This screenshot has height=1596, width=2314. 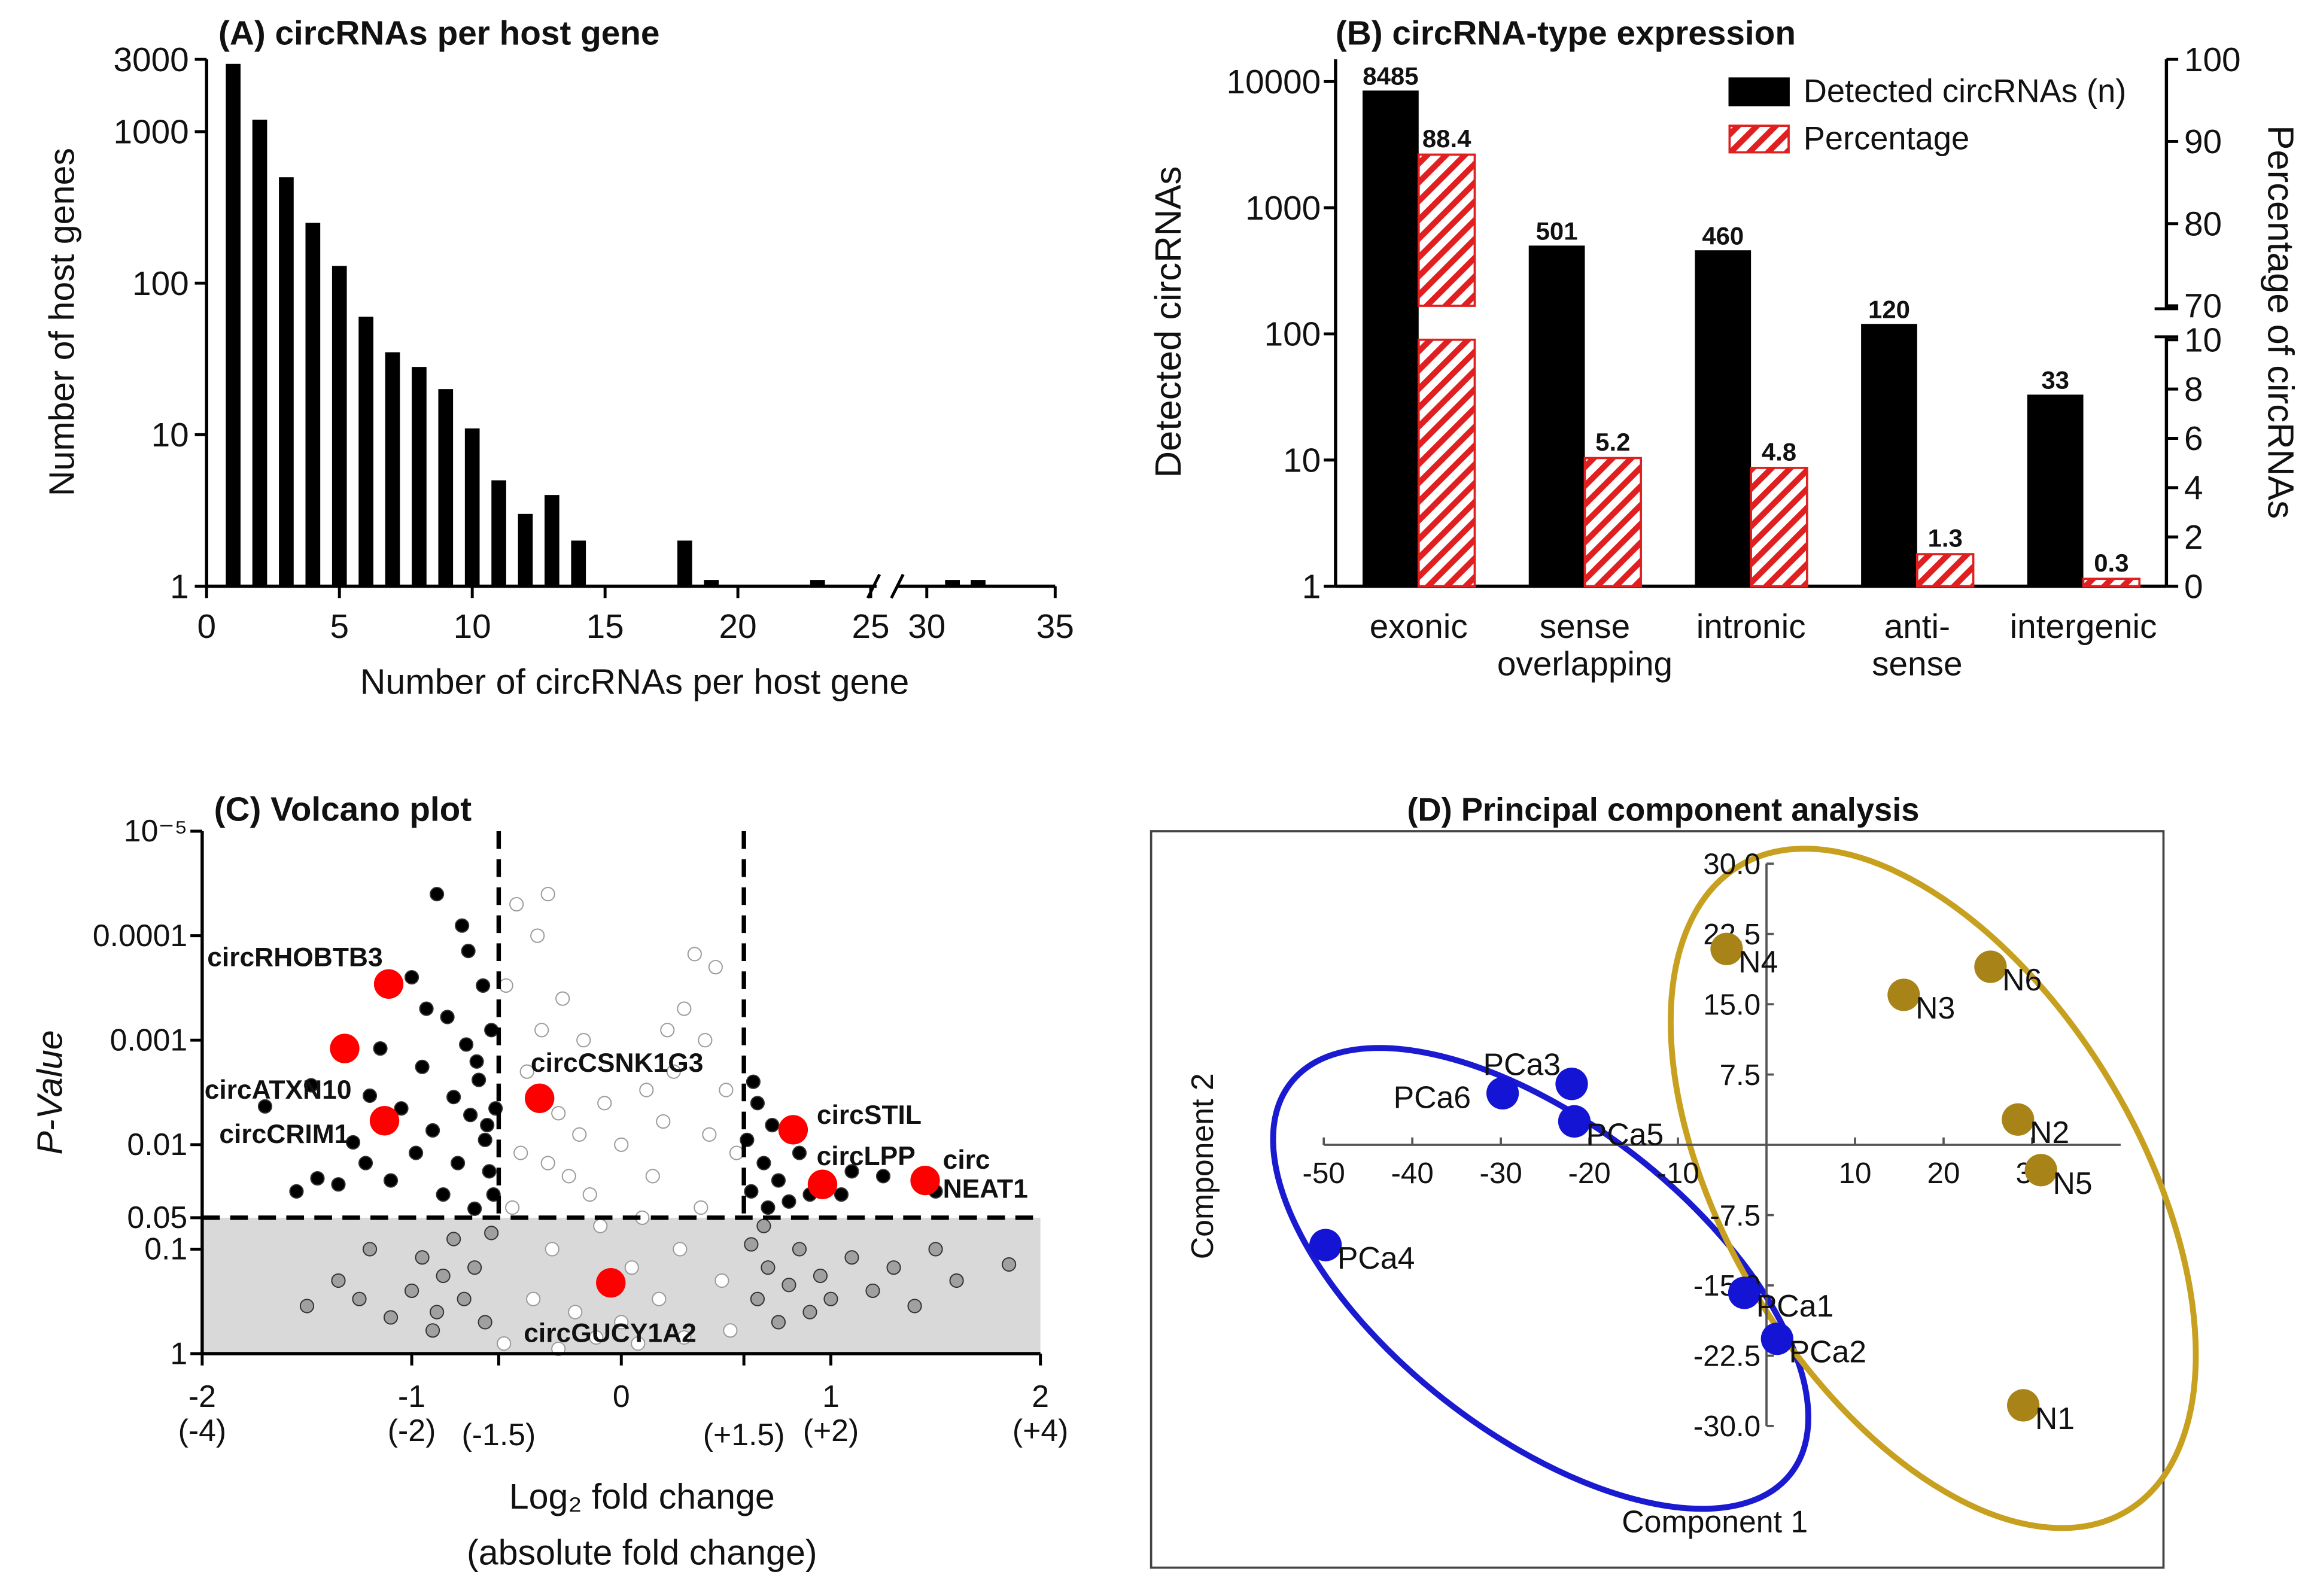 I want to click on value-label: 460, so click(x=1723, y=235).